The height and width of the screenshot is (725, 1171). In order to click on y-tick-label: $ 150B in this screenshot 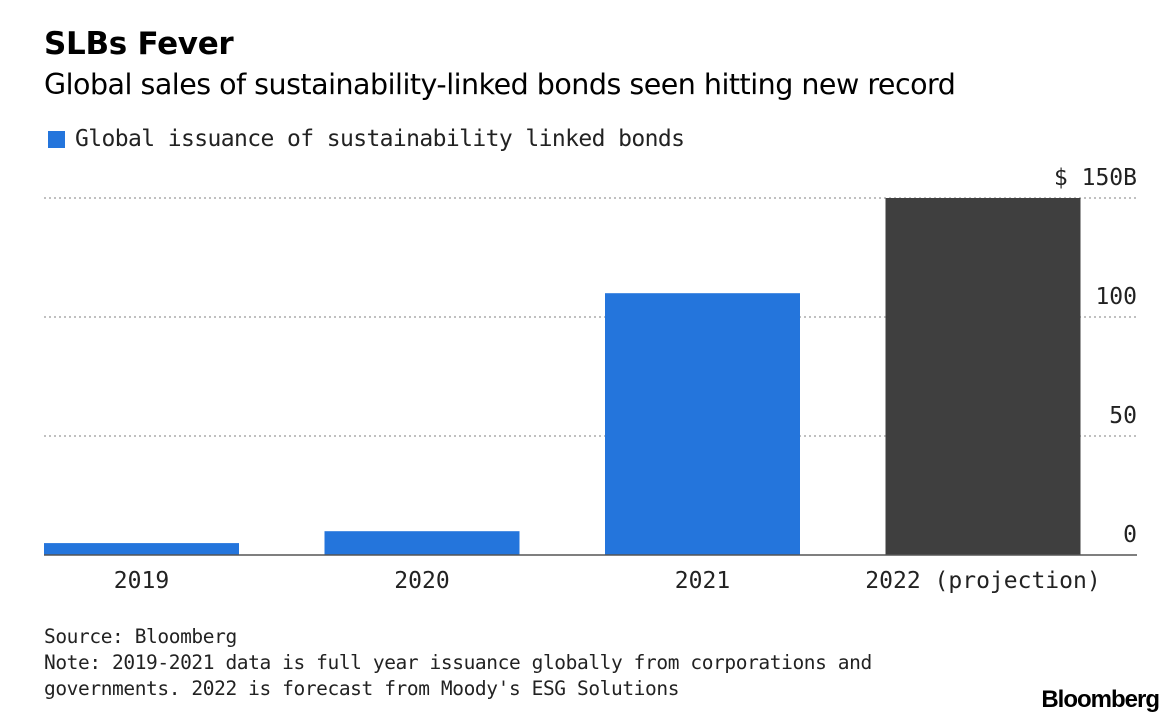, I will do `click(1095, 178)`.